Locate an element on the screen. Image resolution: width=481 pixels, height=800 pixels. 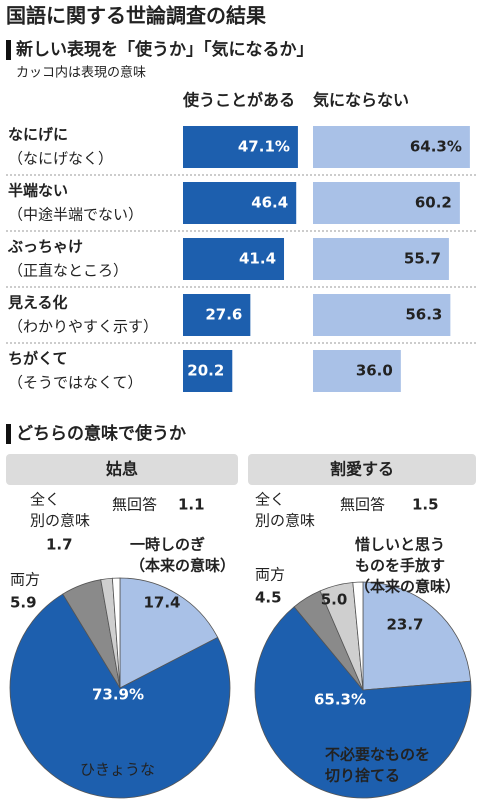
value-label: 36.0 is located at coordinates (374, 371).